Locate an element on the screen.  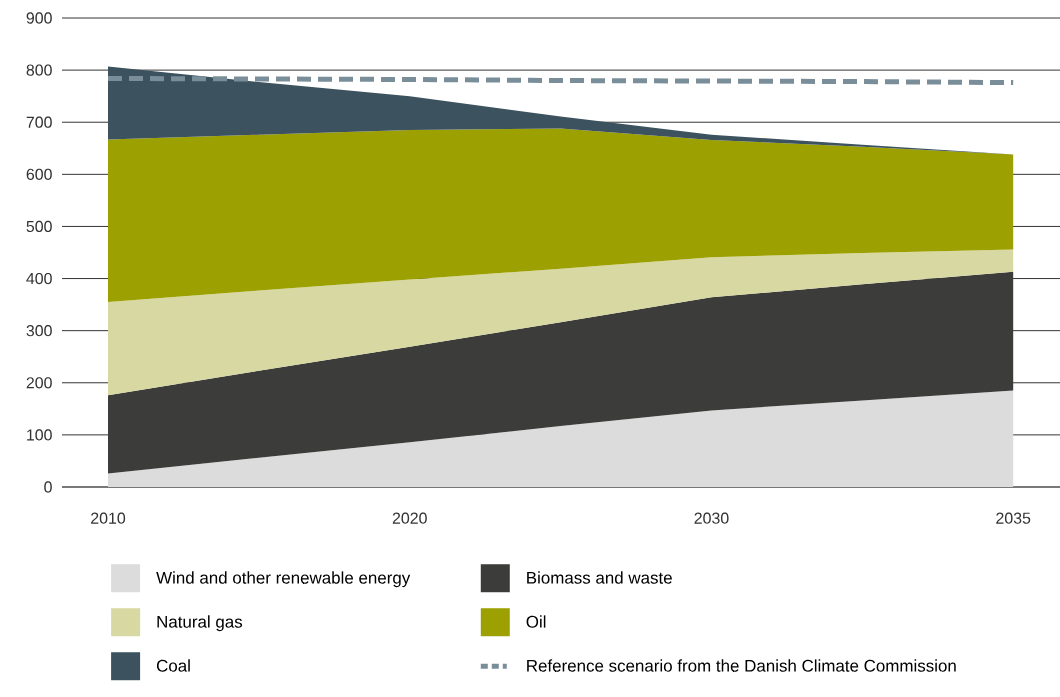
legend-label: Reference scenario from the Danish Climate Commission is located at coordinates (741, 665).